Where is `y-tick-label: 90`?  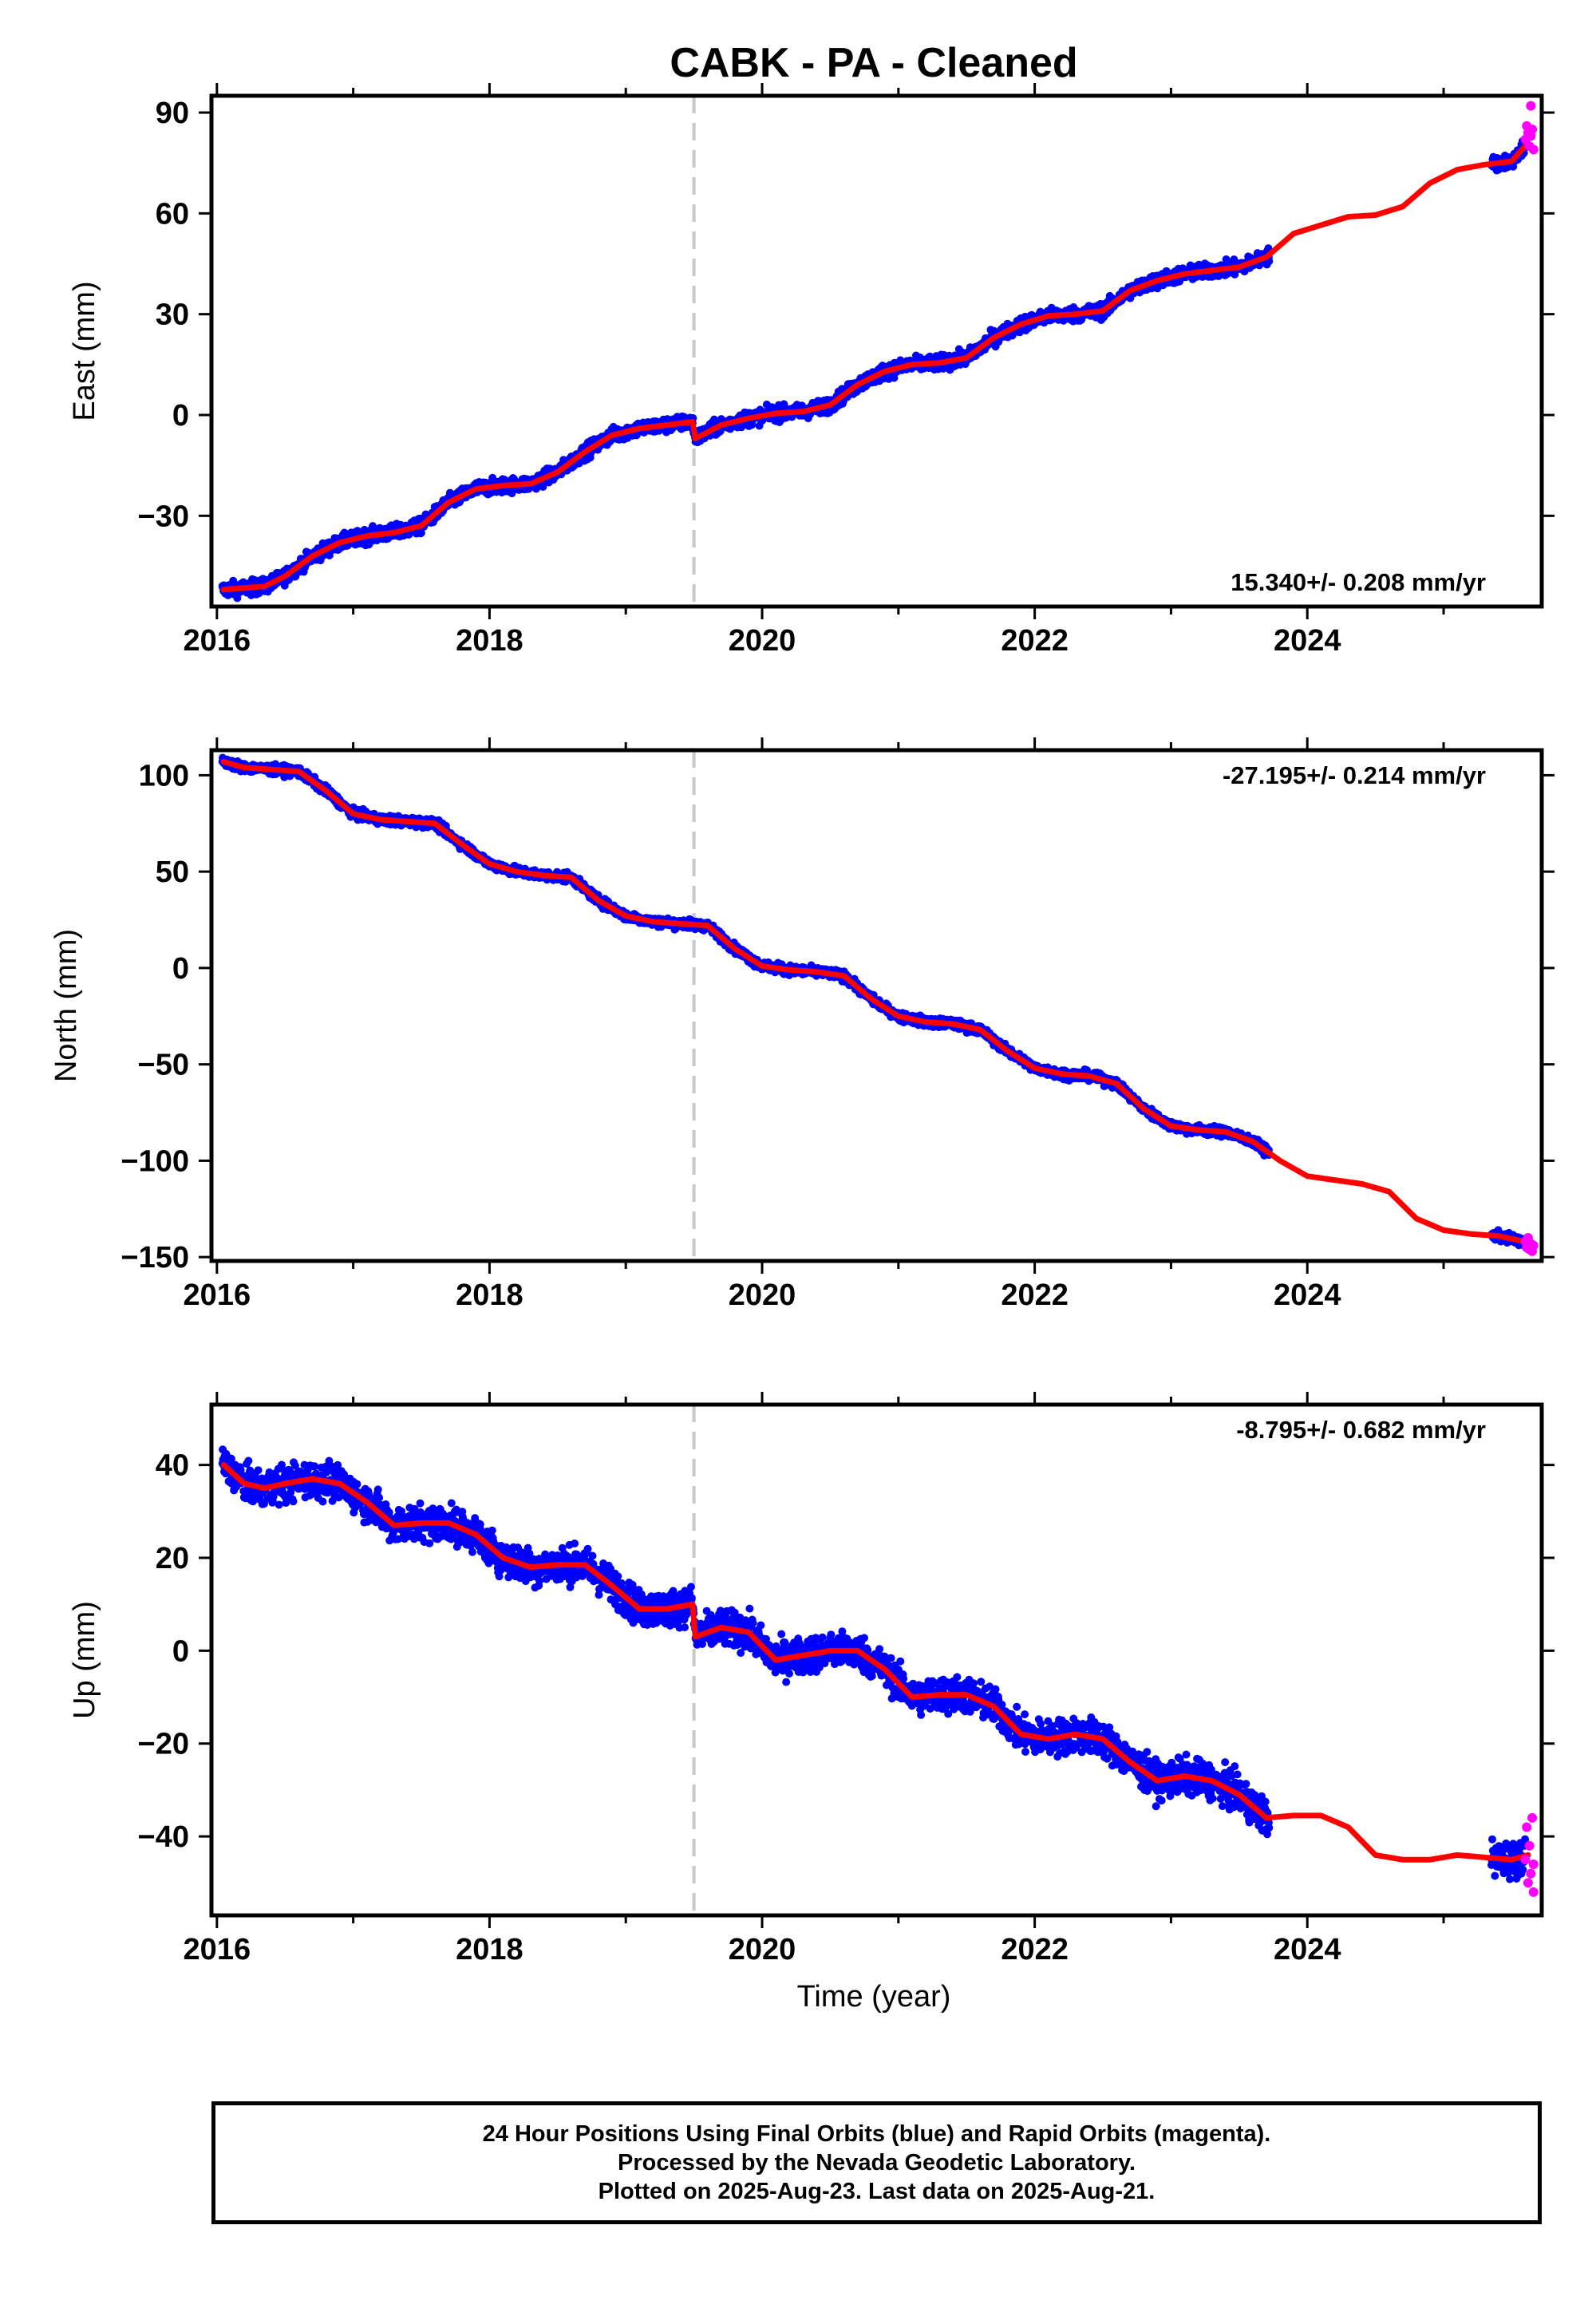
y-tick-label: 90 is located at coordinates (172, 113).